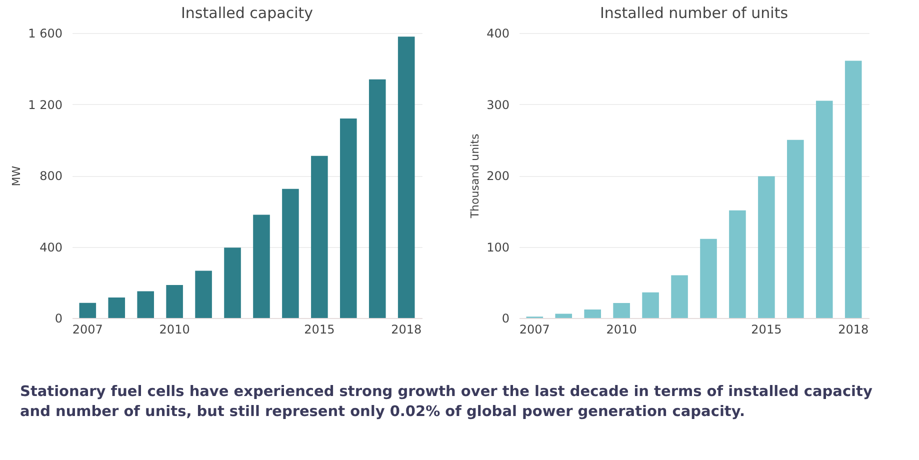  Describe the element at coordinates (498, 105) in the screenshot. I see `y-tick-label: 300` at that location.